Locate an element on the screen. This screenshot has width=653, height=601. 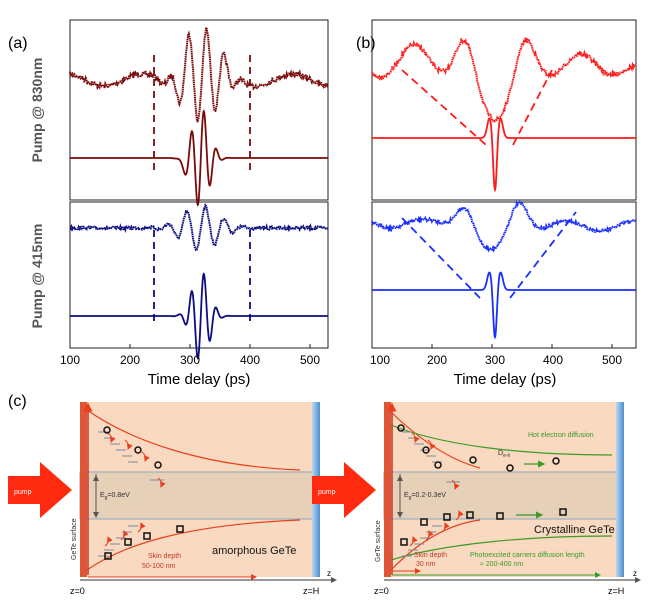
vb-curve-green is located at coordinates (501, 548).